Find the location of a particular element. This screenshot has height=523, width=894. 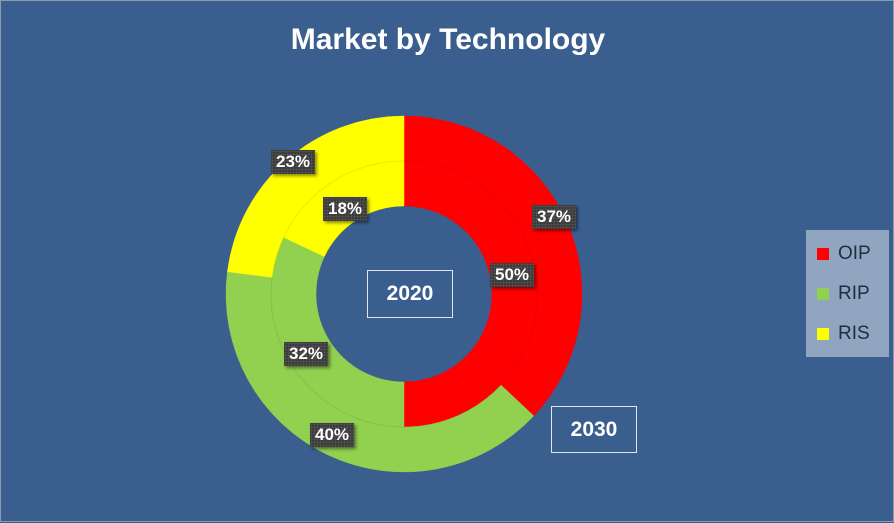

legend-swatch-ris is located at coordinates (823, 334).